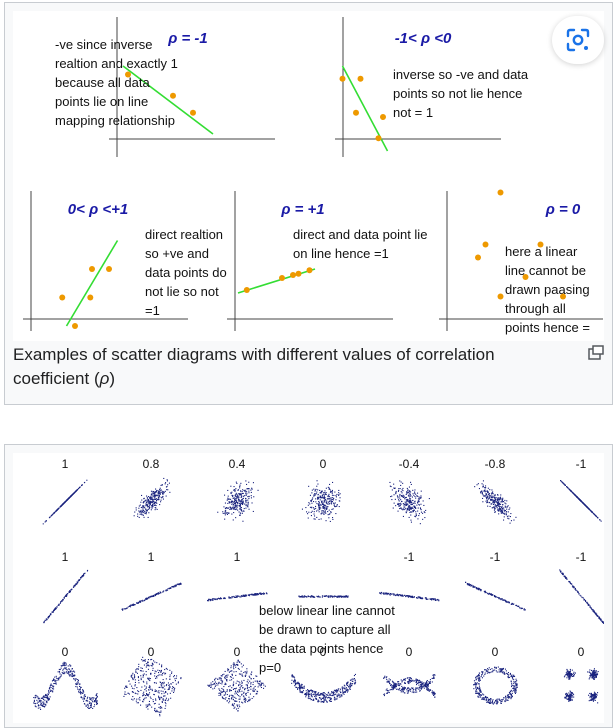 Image resolution: width=616 pixels, height=728 pixels. Describe the element at coordinates (545, 270) in the screenshot. I see `annotation-line-5-2: line cannot be` at that location.